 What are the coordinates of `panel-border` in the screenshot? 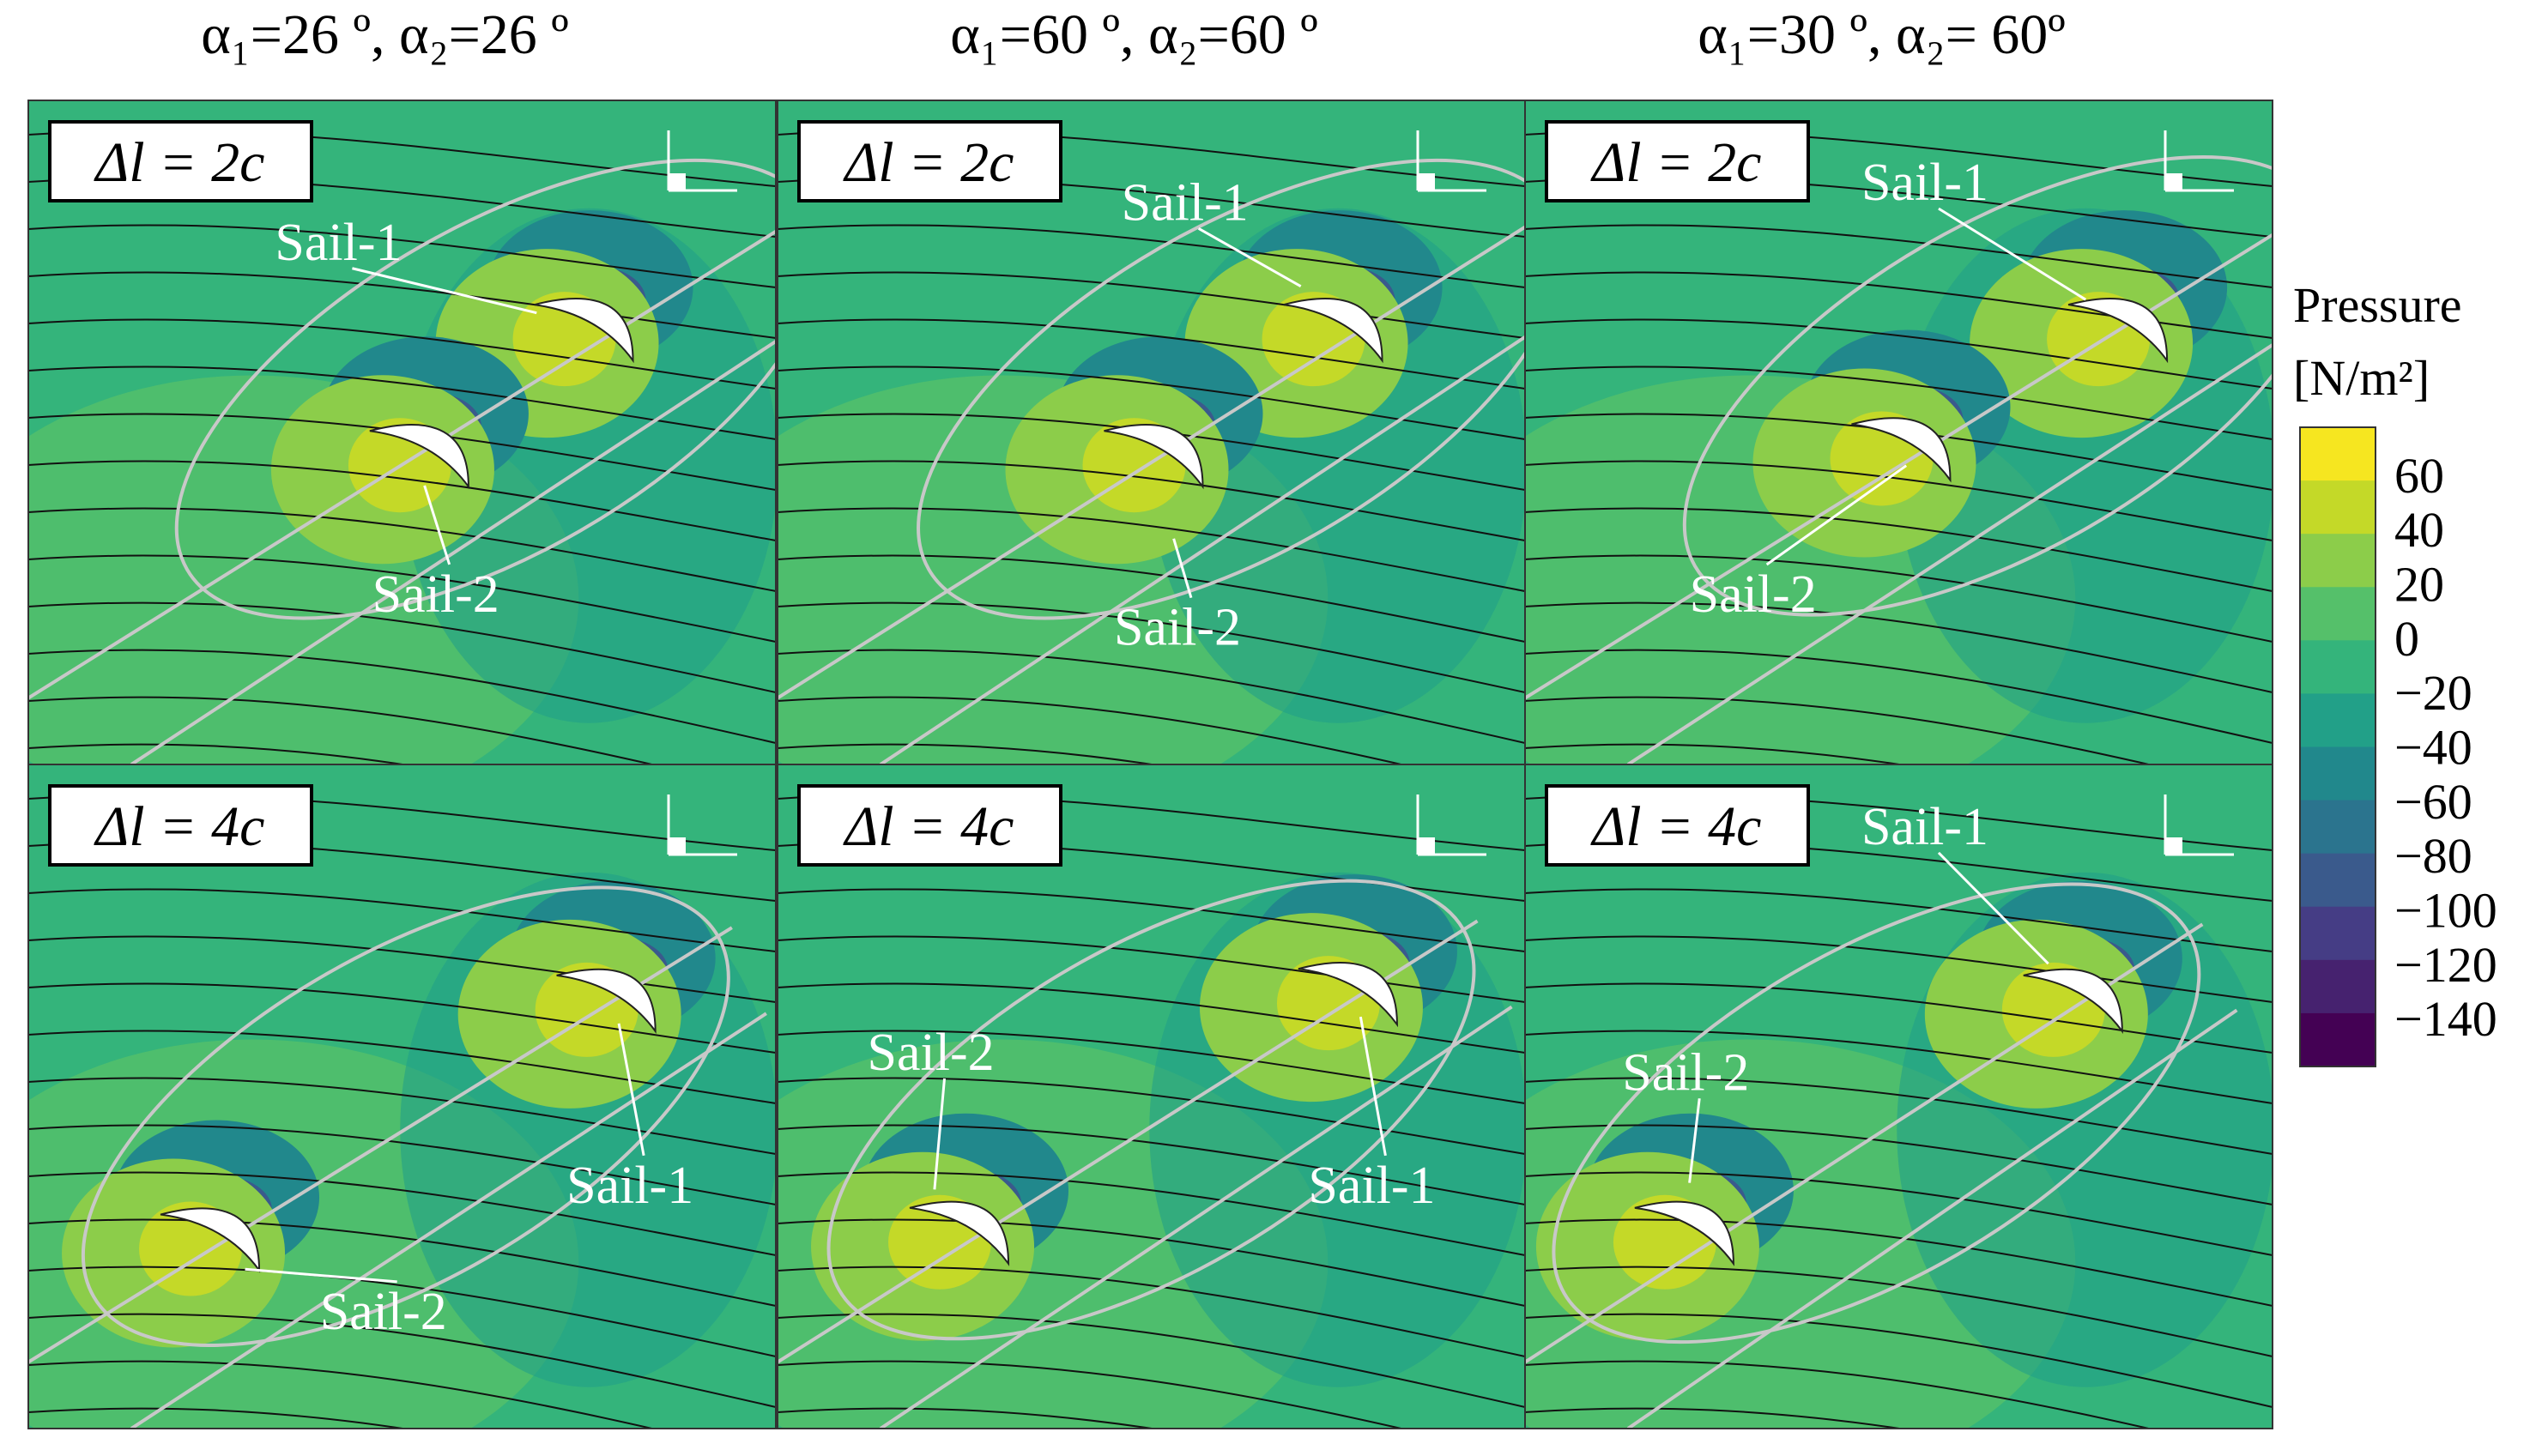 It's located at (402, 1096).